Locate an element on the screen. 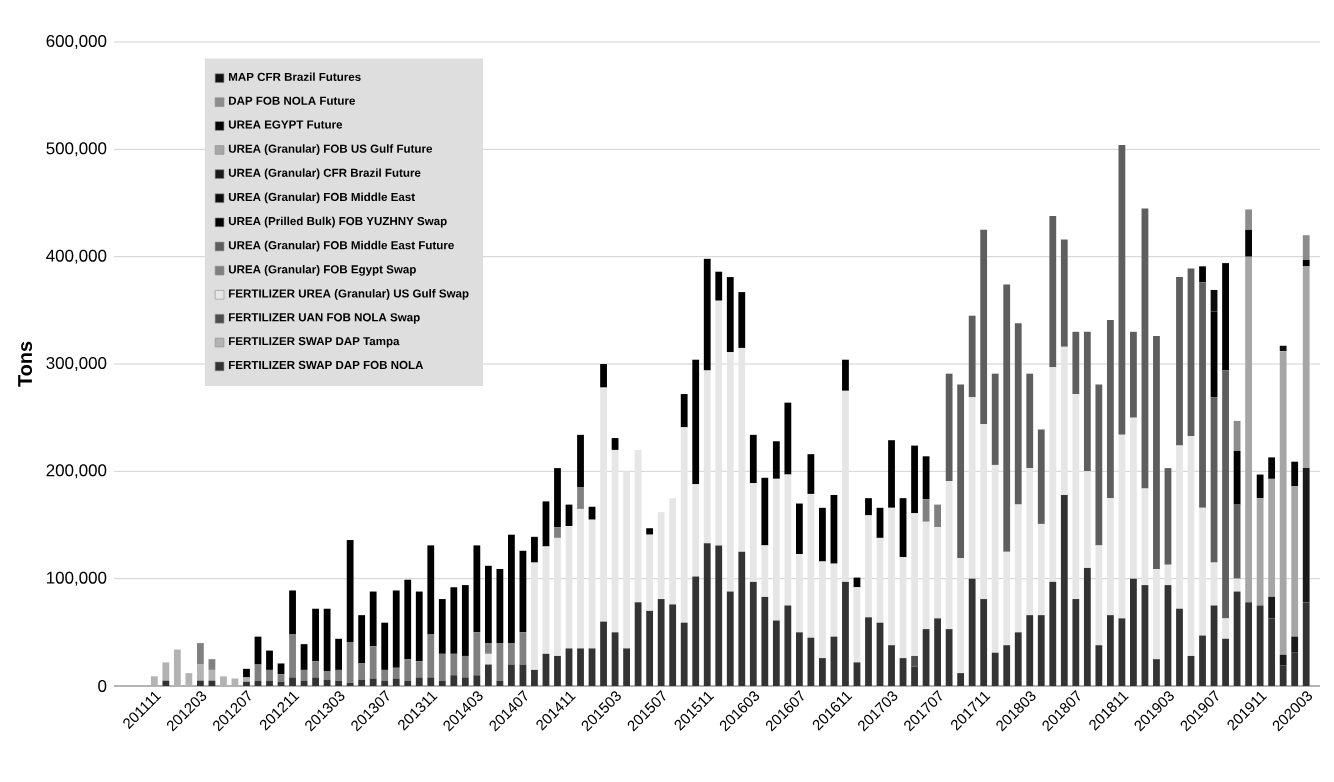 This screenshot has width=1334, height=782. y-tick-label: 600,000 is located at coordinates (76, 42).